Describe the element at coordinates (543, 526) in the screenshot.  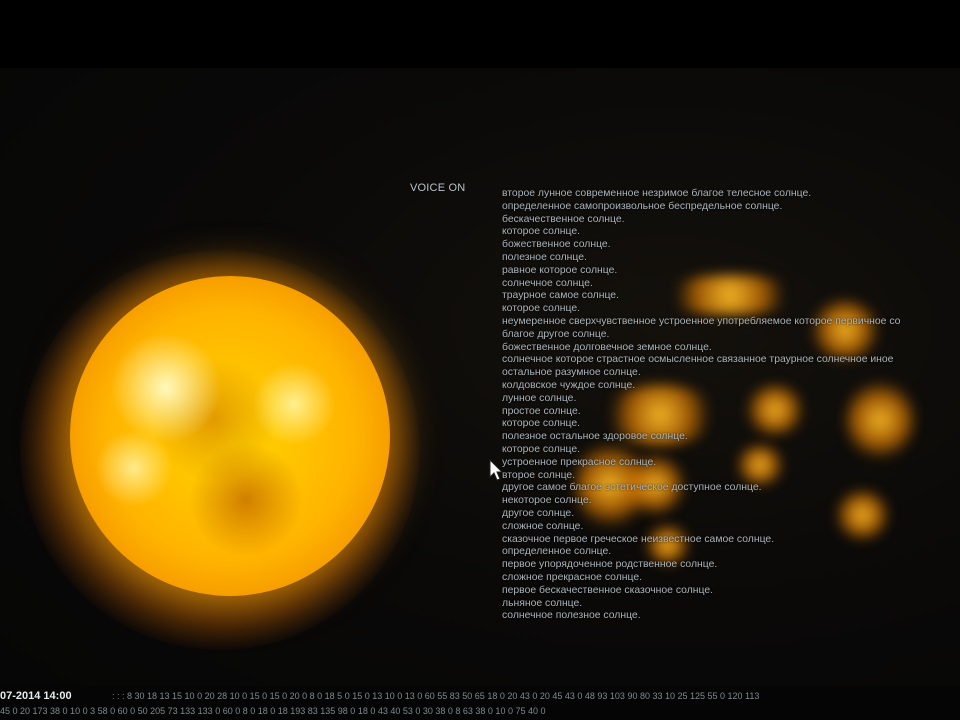
I see `text-line: сложное солнце.` at that location.